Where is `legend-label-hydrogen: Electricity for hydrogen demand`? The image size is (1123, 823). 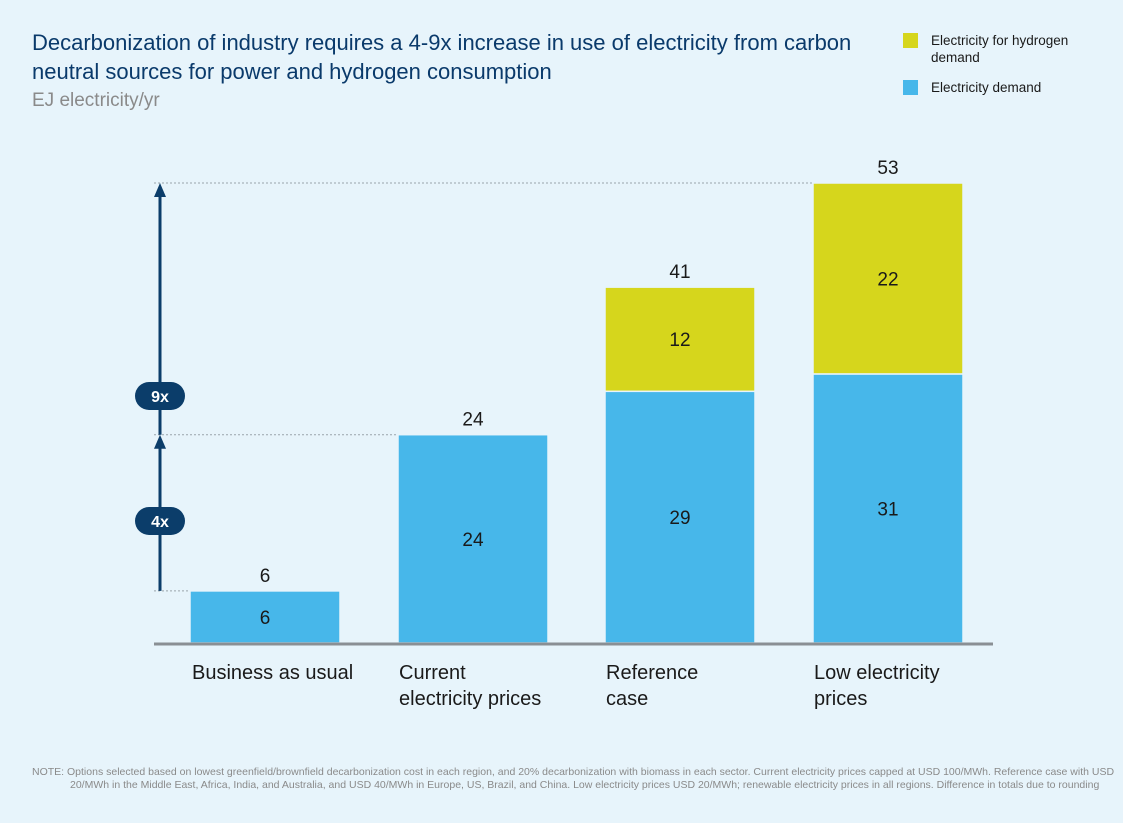
legend-label-hydrogen: Electricity for hydrogen demand is located at coordinates (1000, 49).